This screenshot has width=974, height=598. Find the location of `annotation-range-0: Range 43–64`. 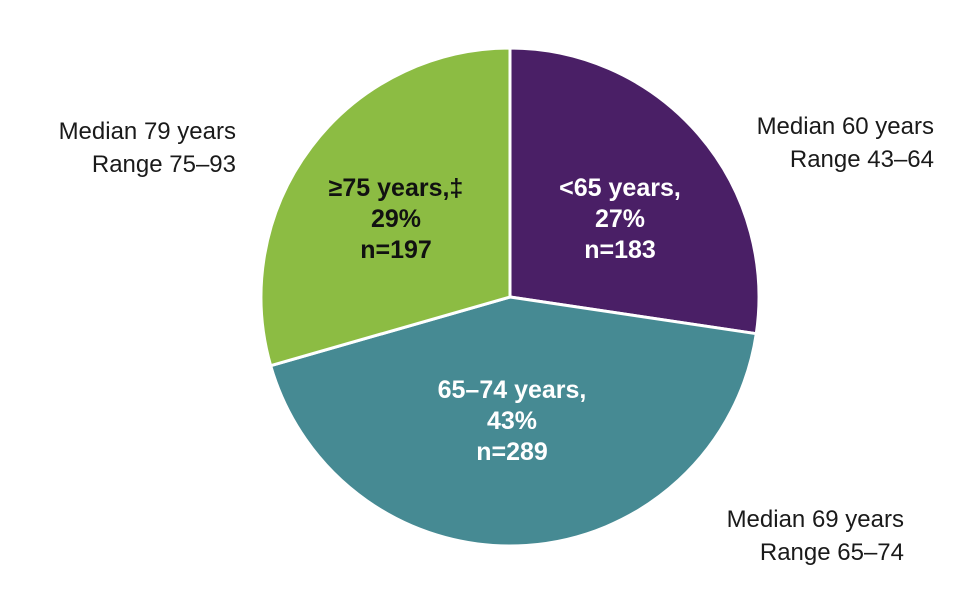

annotation-range-0: Range 43–64 is located at coordinates (862, 159).